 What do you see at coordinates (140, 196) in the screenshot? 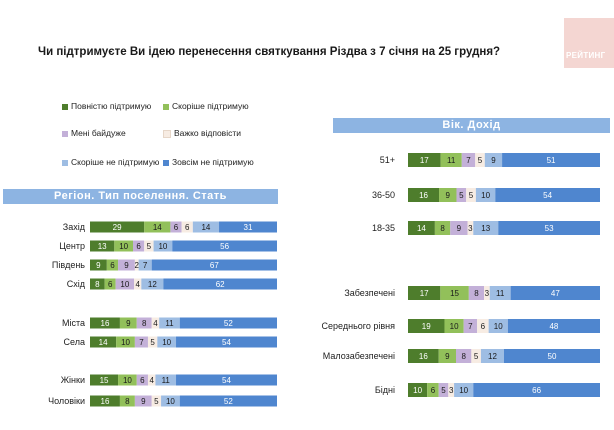
I see `left-panel-header: Регіон. Тип поселення. Стать` at bounding box center [140, 196].